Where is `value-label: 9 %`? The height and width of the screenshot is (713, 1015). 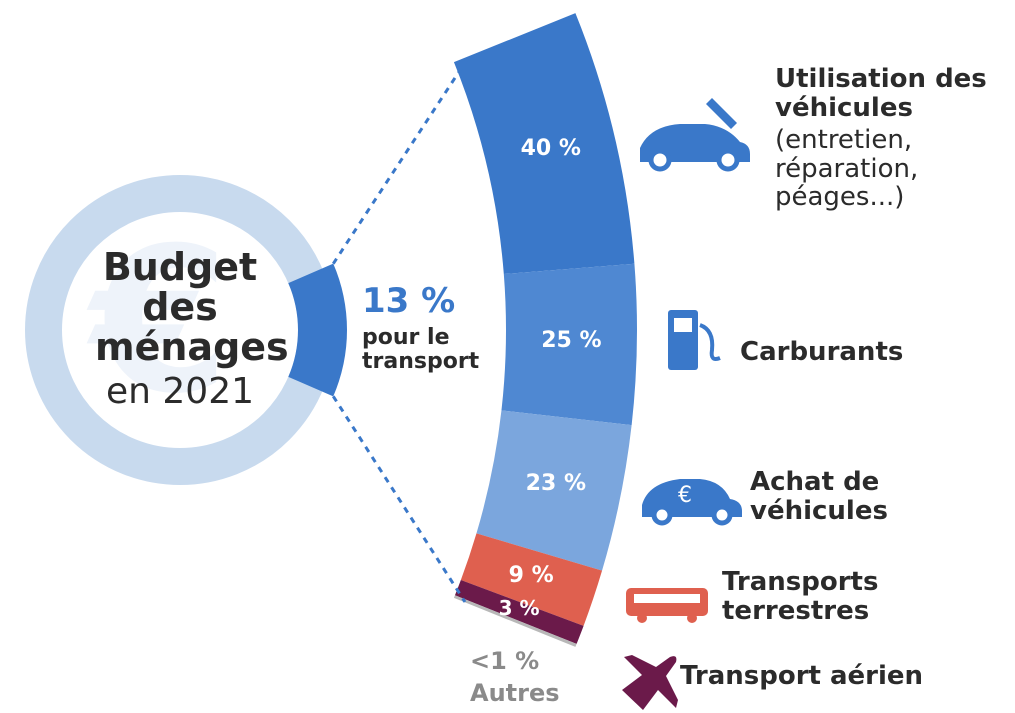
value-label: 9 % is located at coordinates (531, 575).